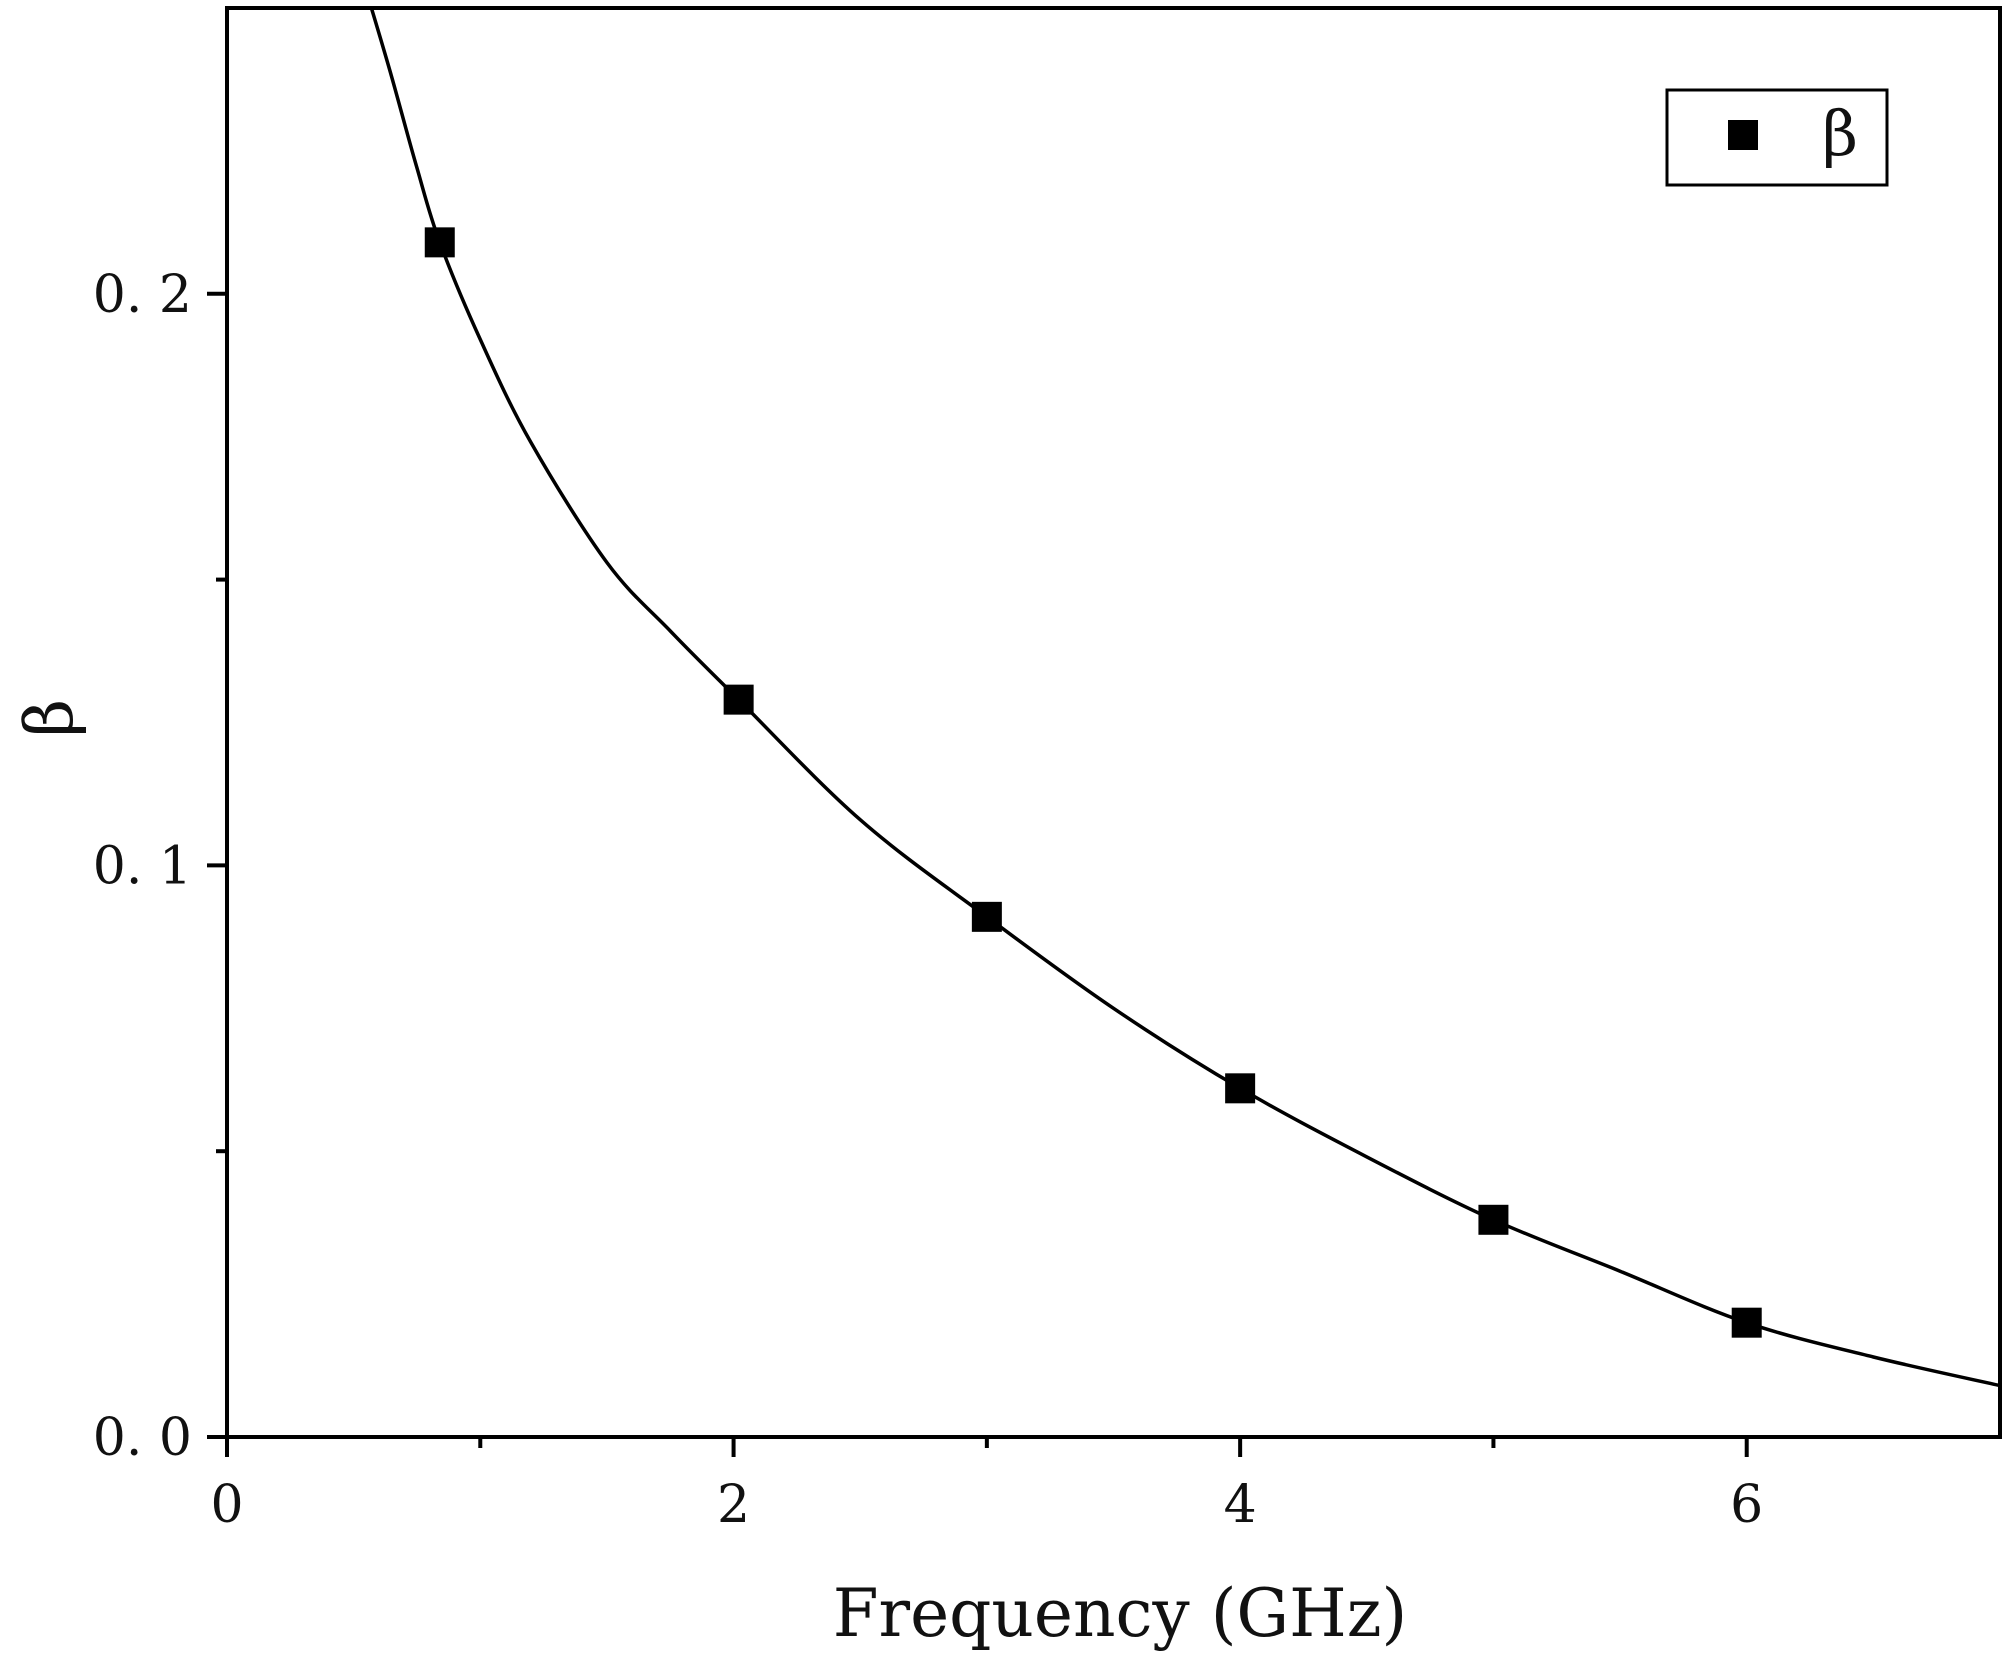 The image size is (2008, 1659). Describe the element at coordinates (142, 295) in the screenshot. I see `y-tick-label: 0. 2` at that location.